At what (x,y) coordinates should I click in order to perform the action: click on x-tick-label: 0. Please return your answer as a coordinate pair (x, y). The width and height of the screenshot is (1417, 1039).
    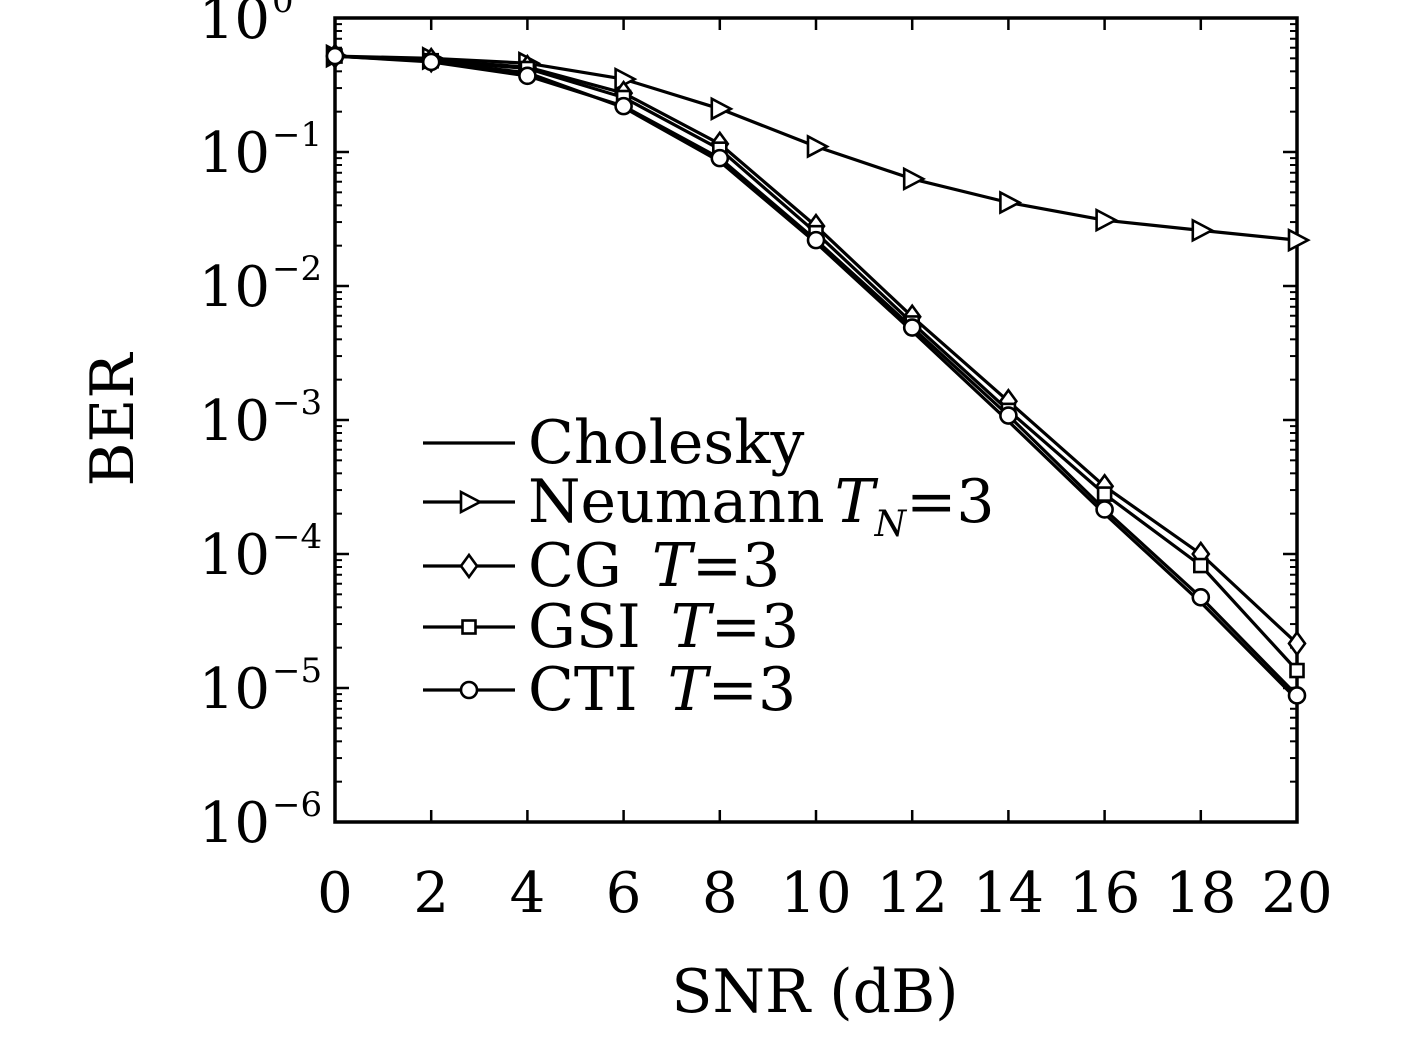
    Looking at the image, I should click on (335, 893).